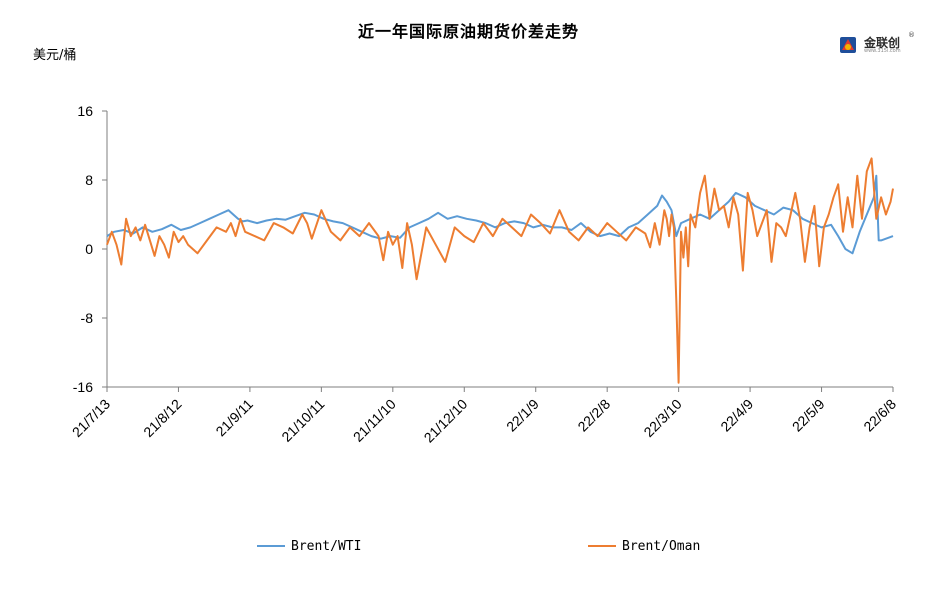  Describe the element at coordinates (911, 35) in the screenshot. I see `logo-registered-mark: ®` at that location.